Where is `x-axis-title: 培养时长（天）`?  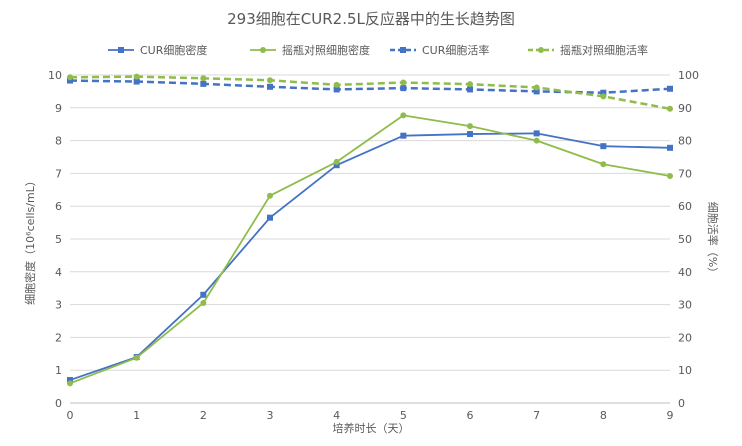
x-axis-title: 培养时长（天） is located at coordinates (371, 428).